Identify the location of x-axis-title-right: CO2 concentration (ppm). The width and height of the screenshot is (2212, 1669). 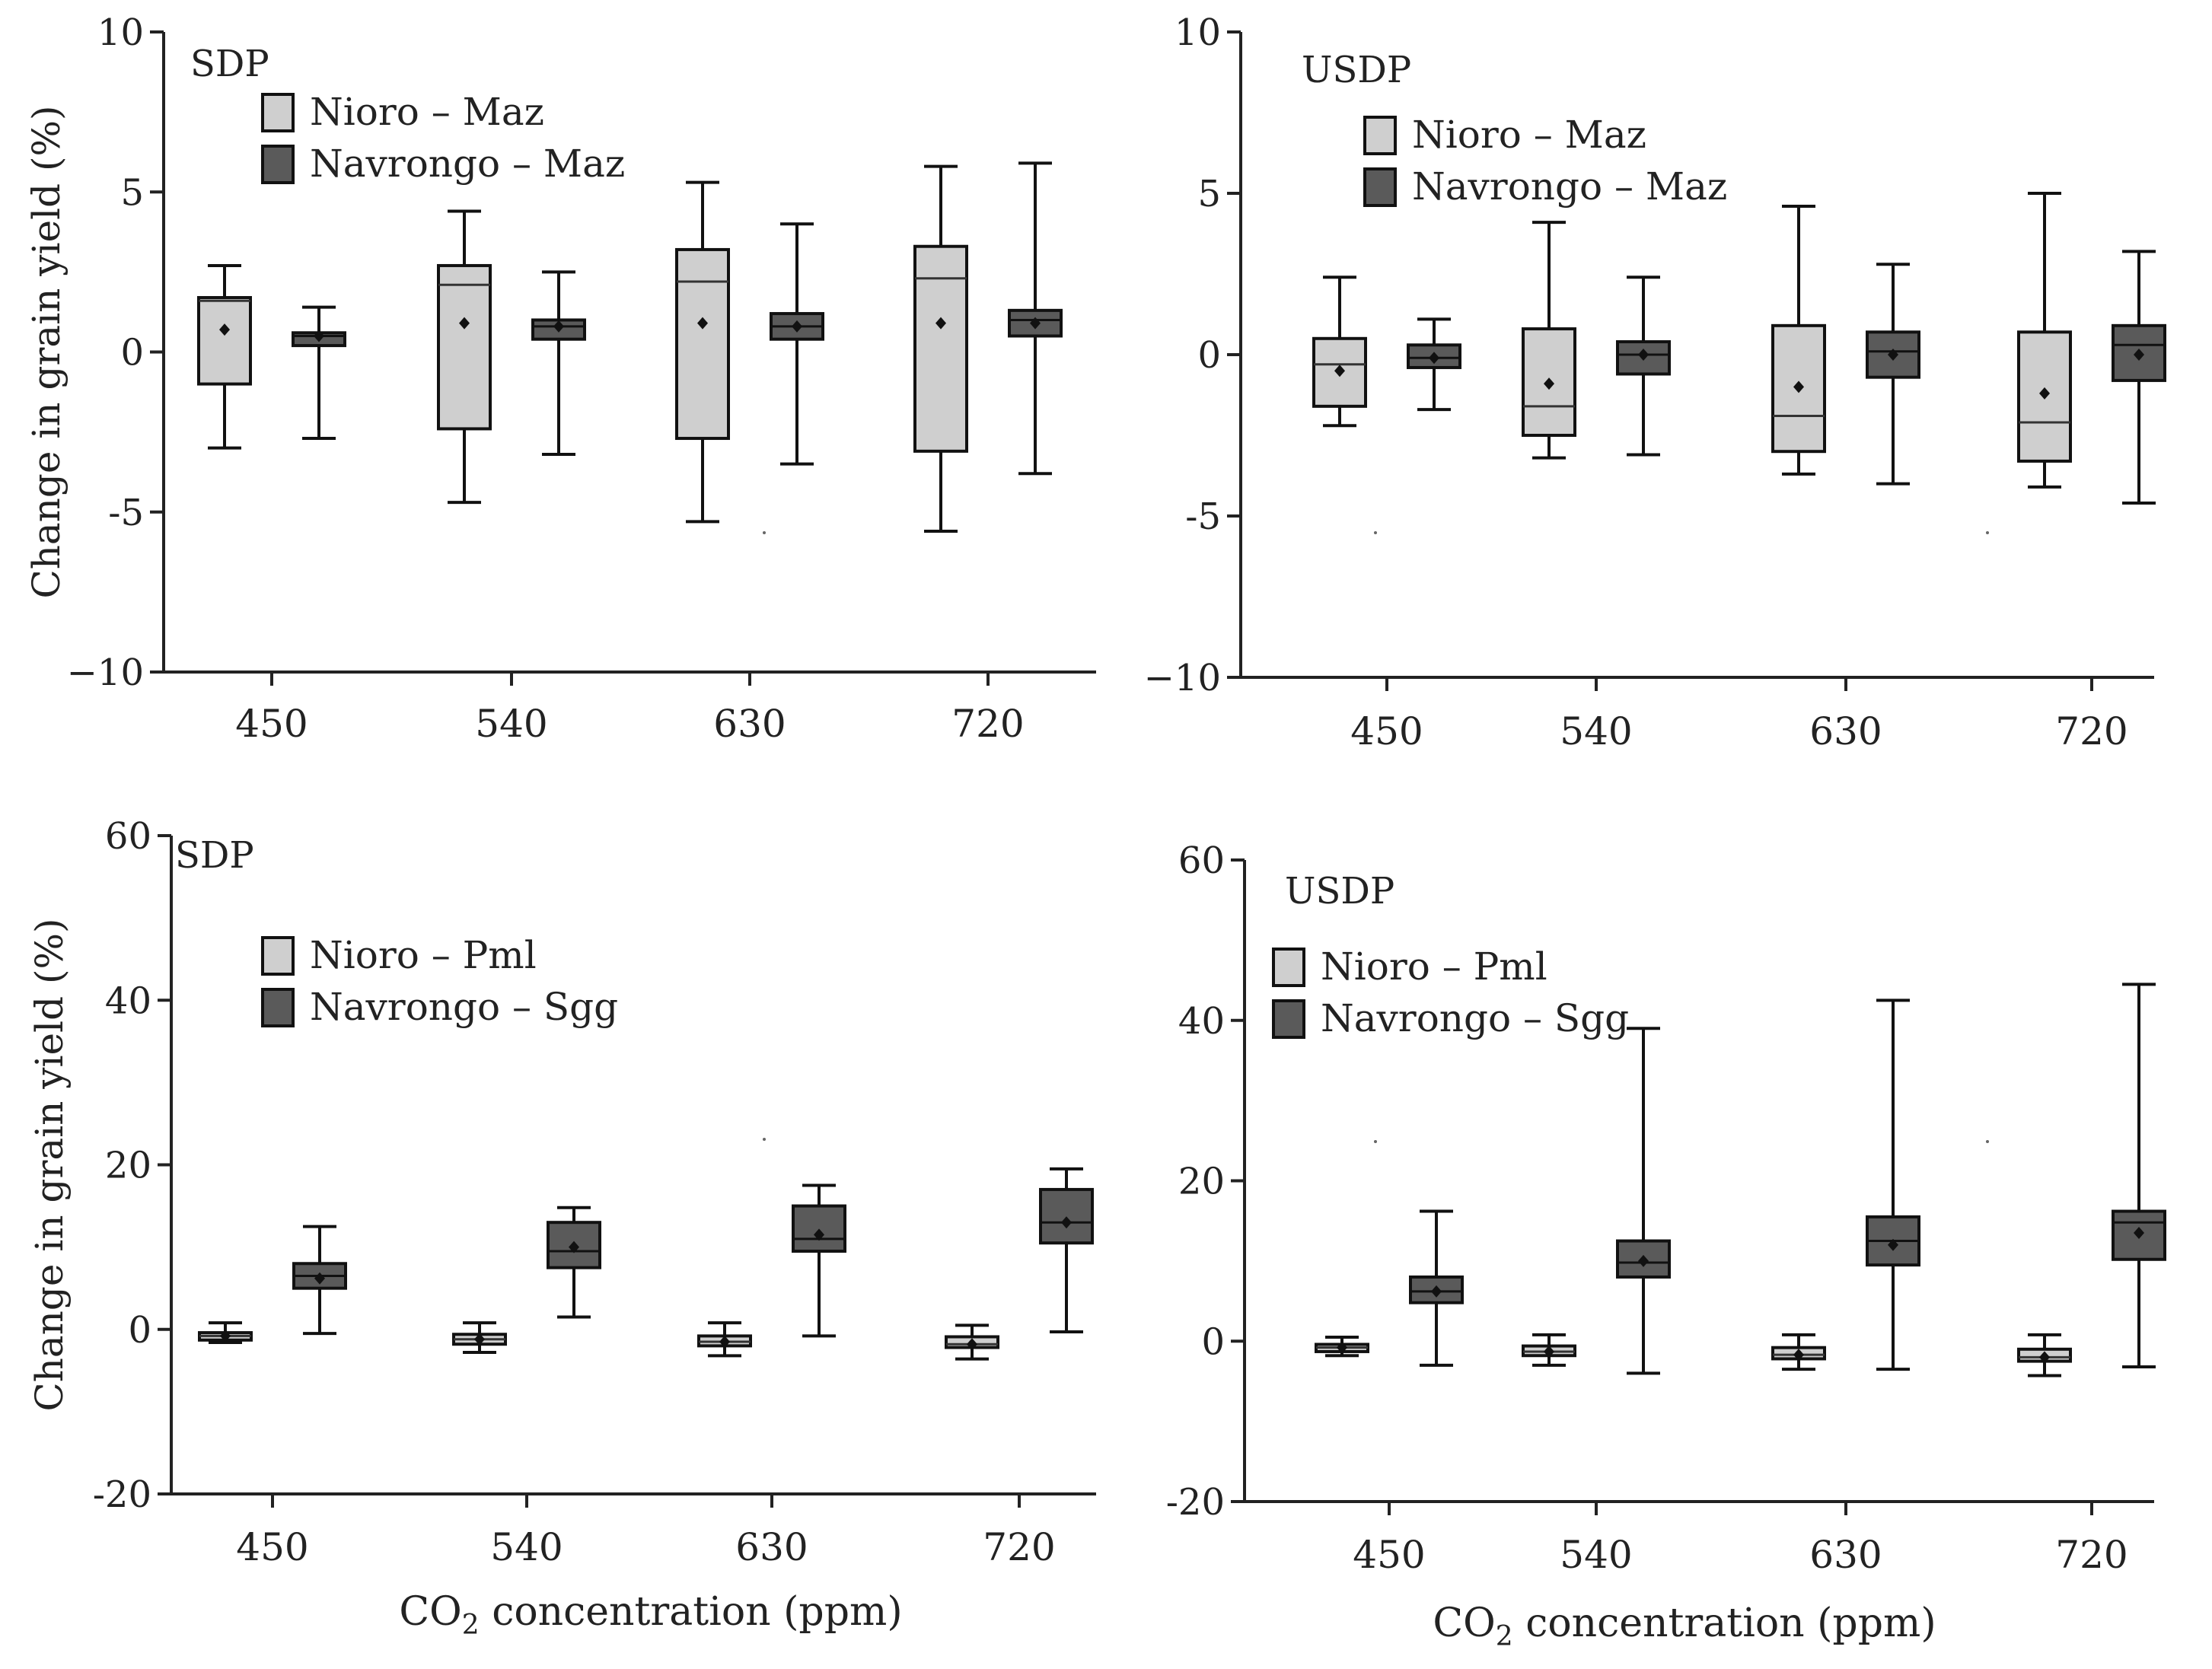
(1684, 1626).